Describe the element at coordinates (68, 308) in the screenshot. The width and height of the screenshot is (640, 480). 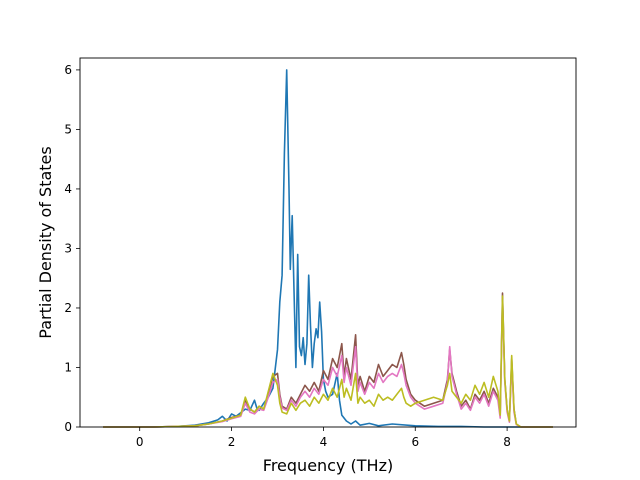
I see `y-tick-label: 2` at that location.